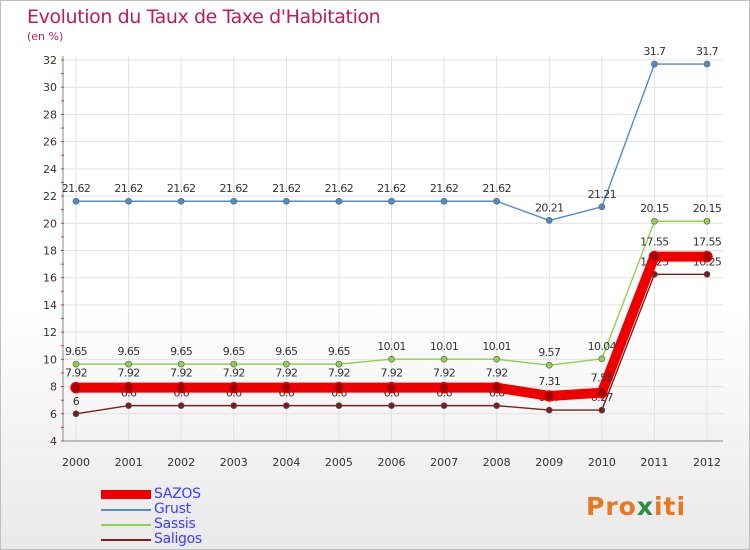  Describe the element at coordinates (707, 462) in the screenshot. I see `x-tick-label: 2012` at that location.